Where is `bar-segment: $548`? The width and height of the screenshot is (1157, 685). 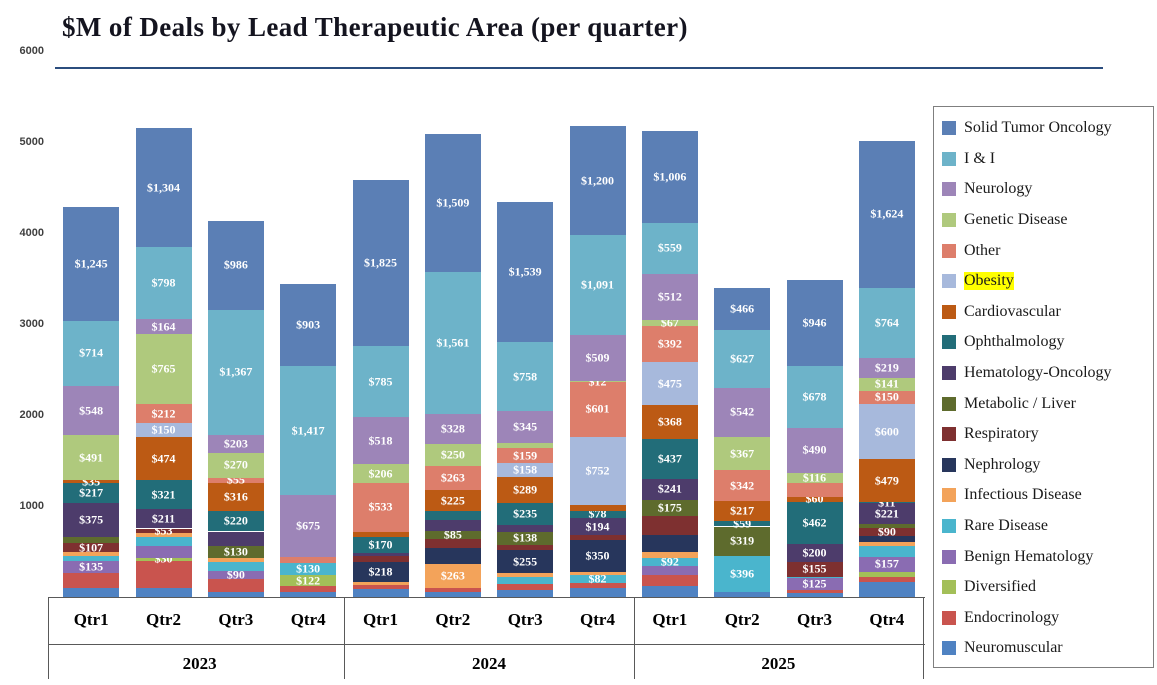
bar-segment: $548 is located at coordinates (91, 410).